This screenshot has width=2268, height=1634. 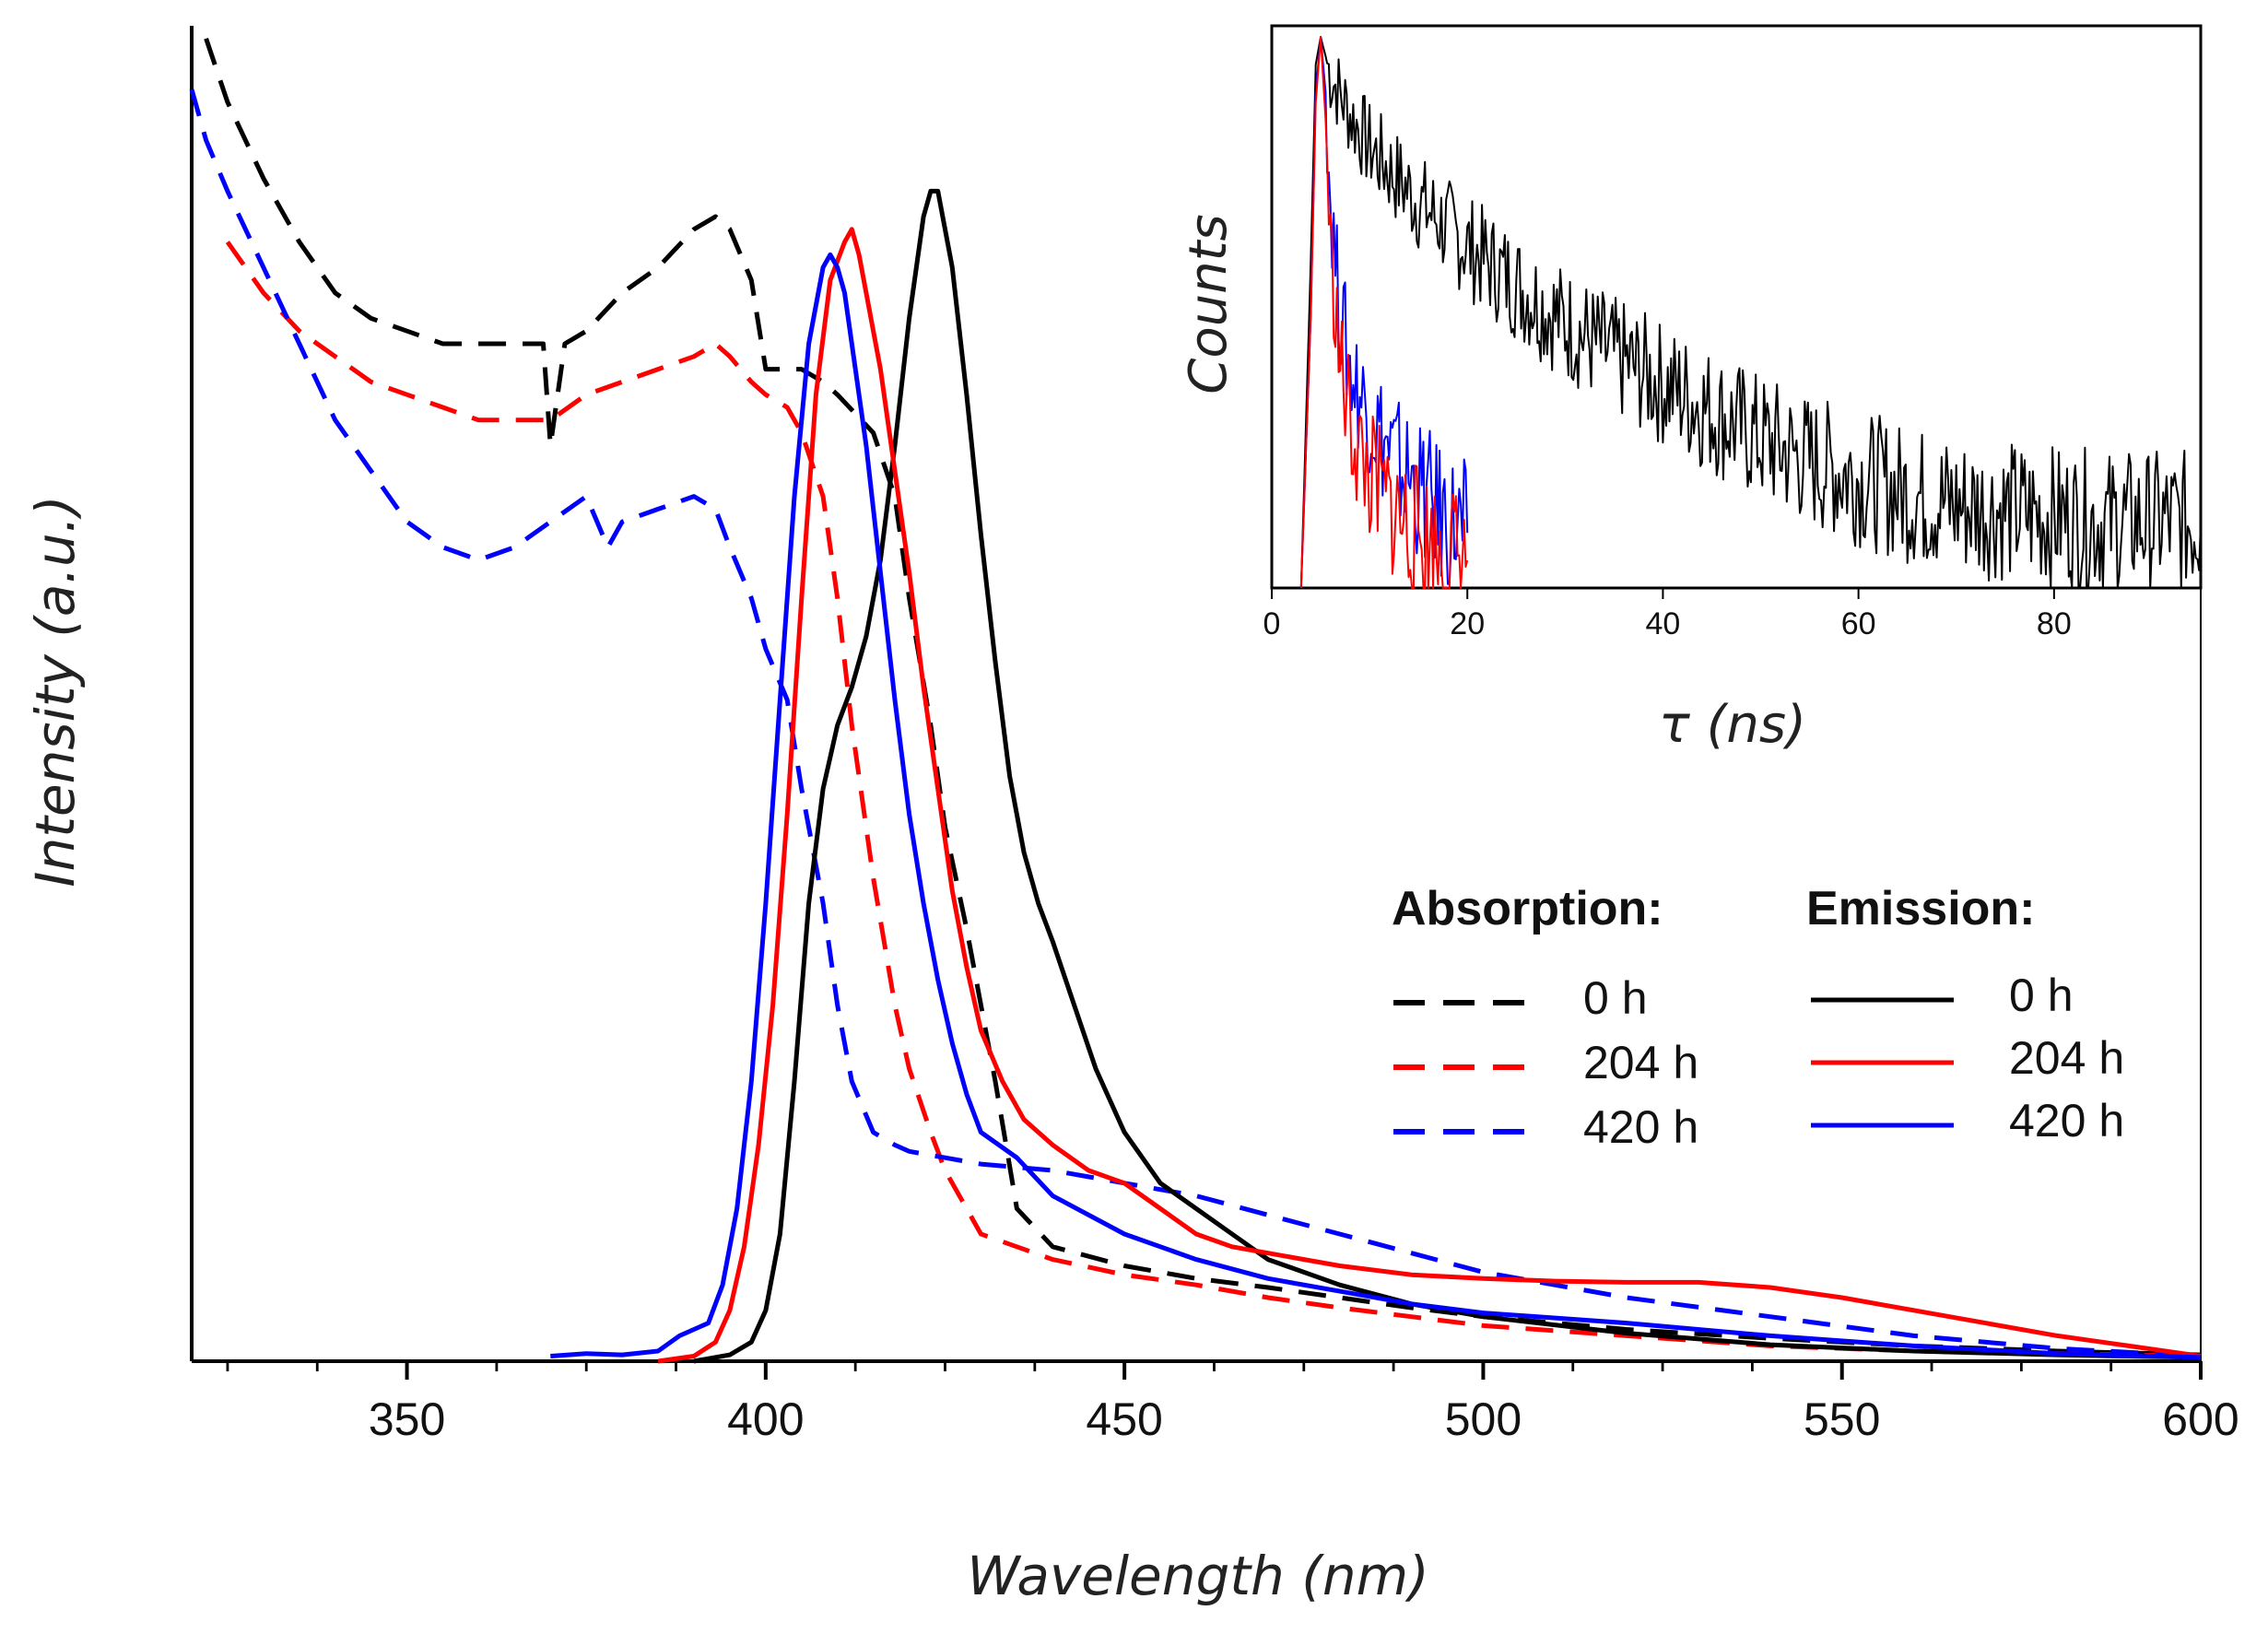 What do you see at coordinates (1527, 908) in the screenshot?
I see `legend-absorption-header: Absorption:` at bounding box center [1527, 908].